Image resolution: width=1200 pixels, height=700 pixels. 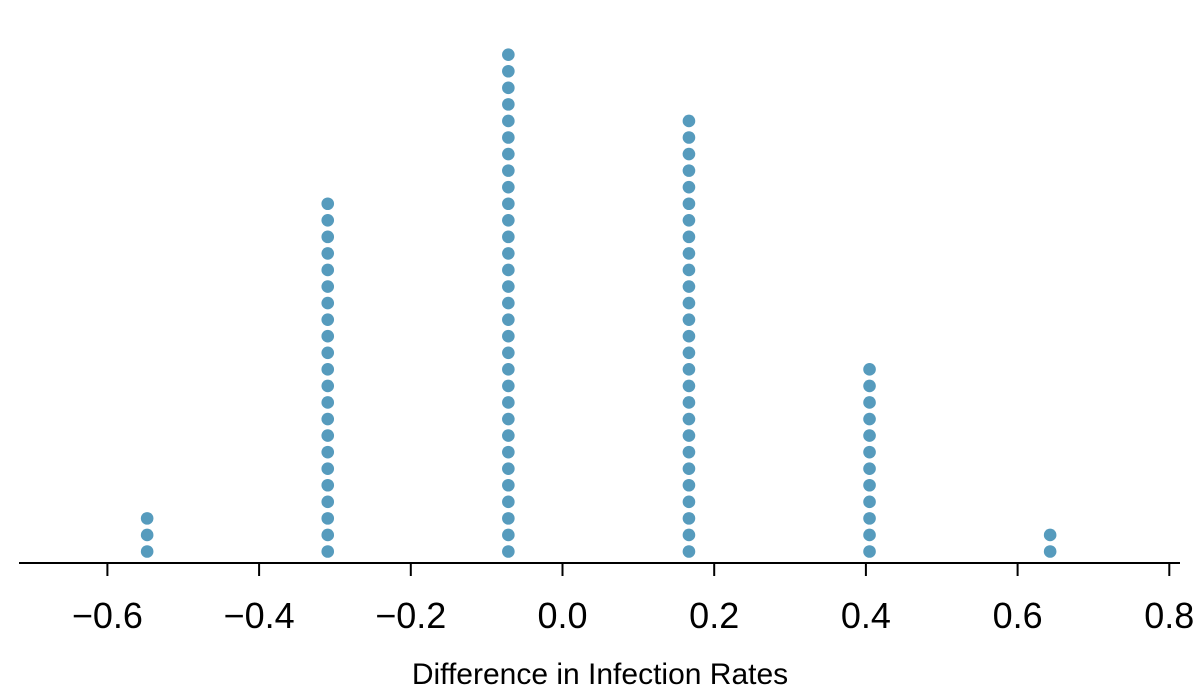 I want to click on x-tick-label: 0.4, so click(x=866, y=615).